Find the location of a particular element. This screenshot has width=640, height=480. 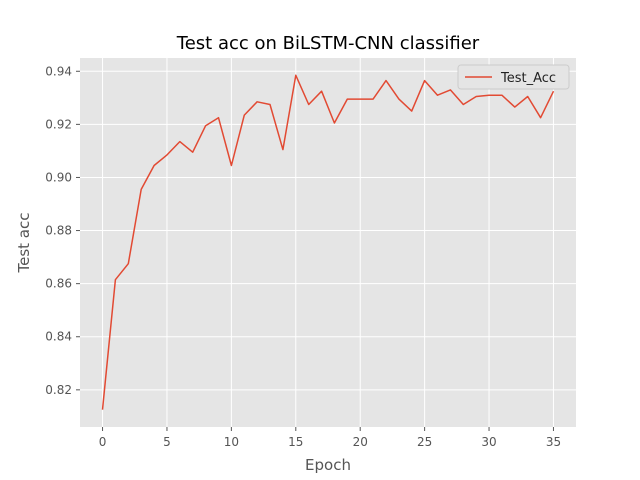

x-tick-label: 35 is located at coordinates (553, 442).